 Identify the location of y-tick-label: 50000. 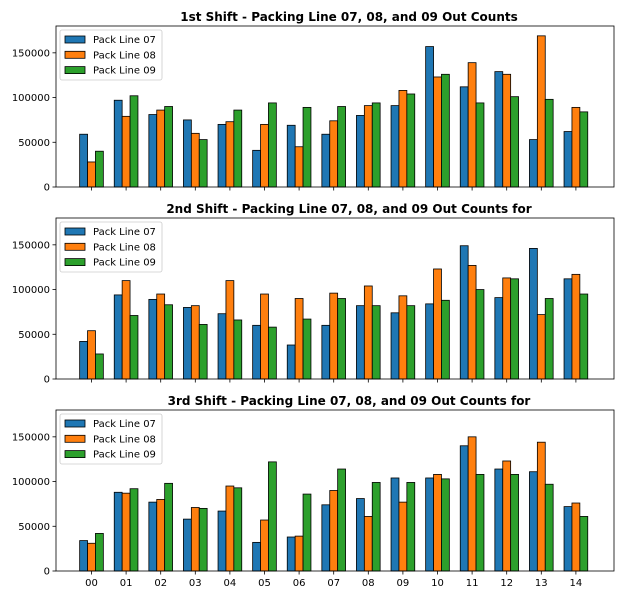
(34, 527).